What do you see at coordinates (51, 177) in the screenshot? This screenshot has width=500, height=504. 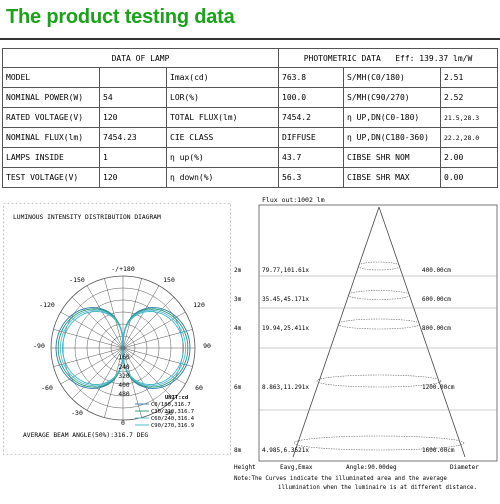 I see `table-cell: TEST VOLTAGE(V)` at bounding box center [51, 177].